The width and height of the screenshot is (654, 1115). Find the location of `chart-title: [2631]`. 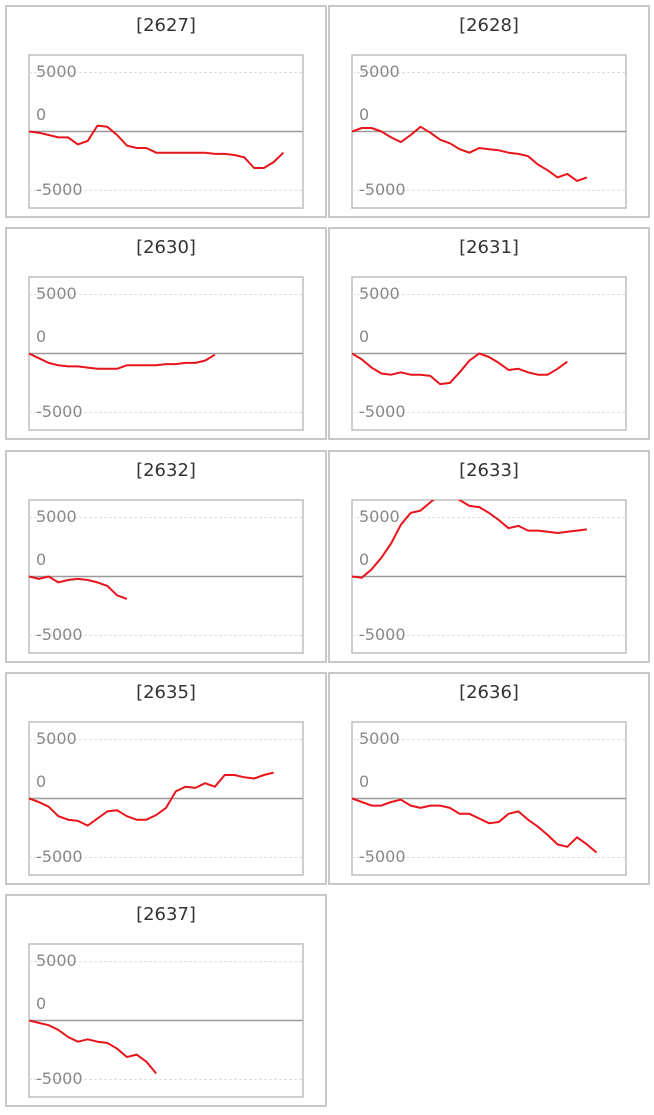

chart-title: [2631] is located at coordinates (489, 247).